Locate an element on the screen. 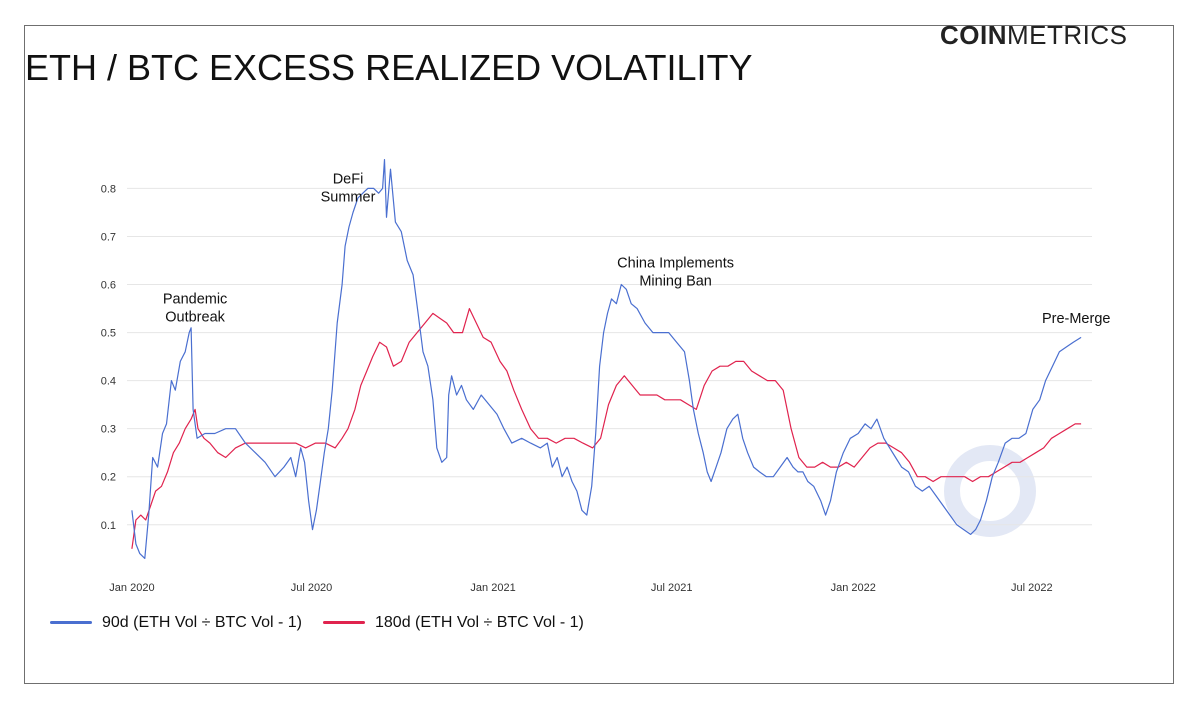 The image size is (1200, 709). chart-title: ETH / BTC EXCESS REALIZED VOLATILITY is located at coordinates (389, 67).